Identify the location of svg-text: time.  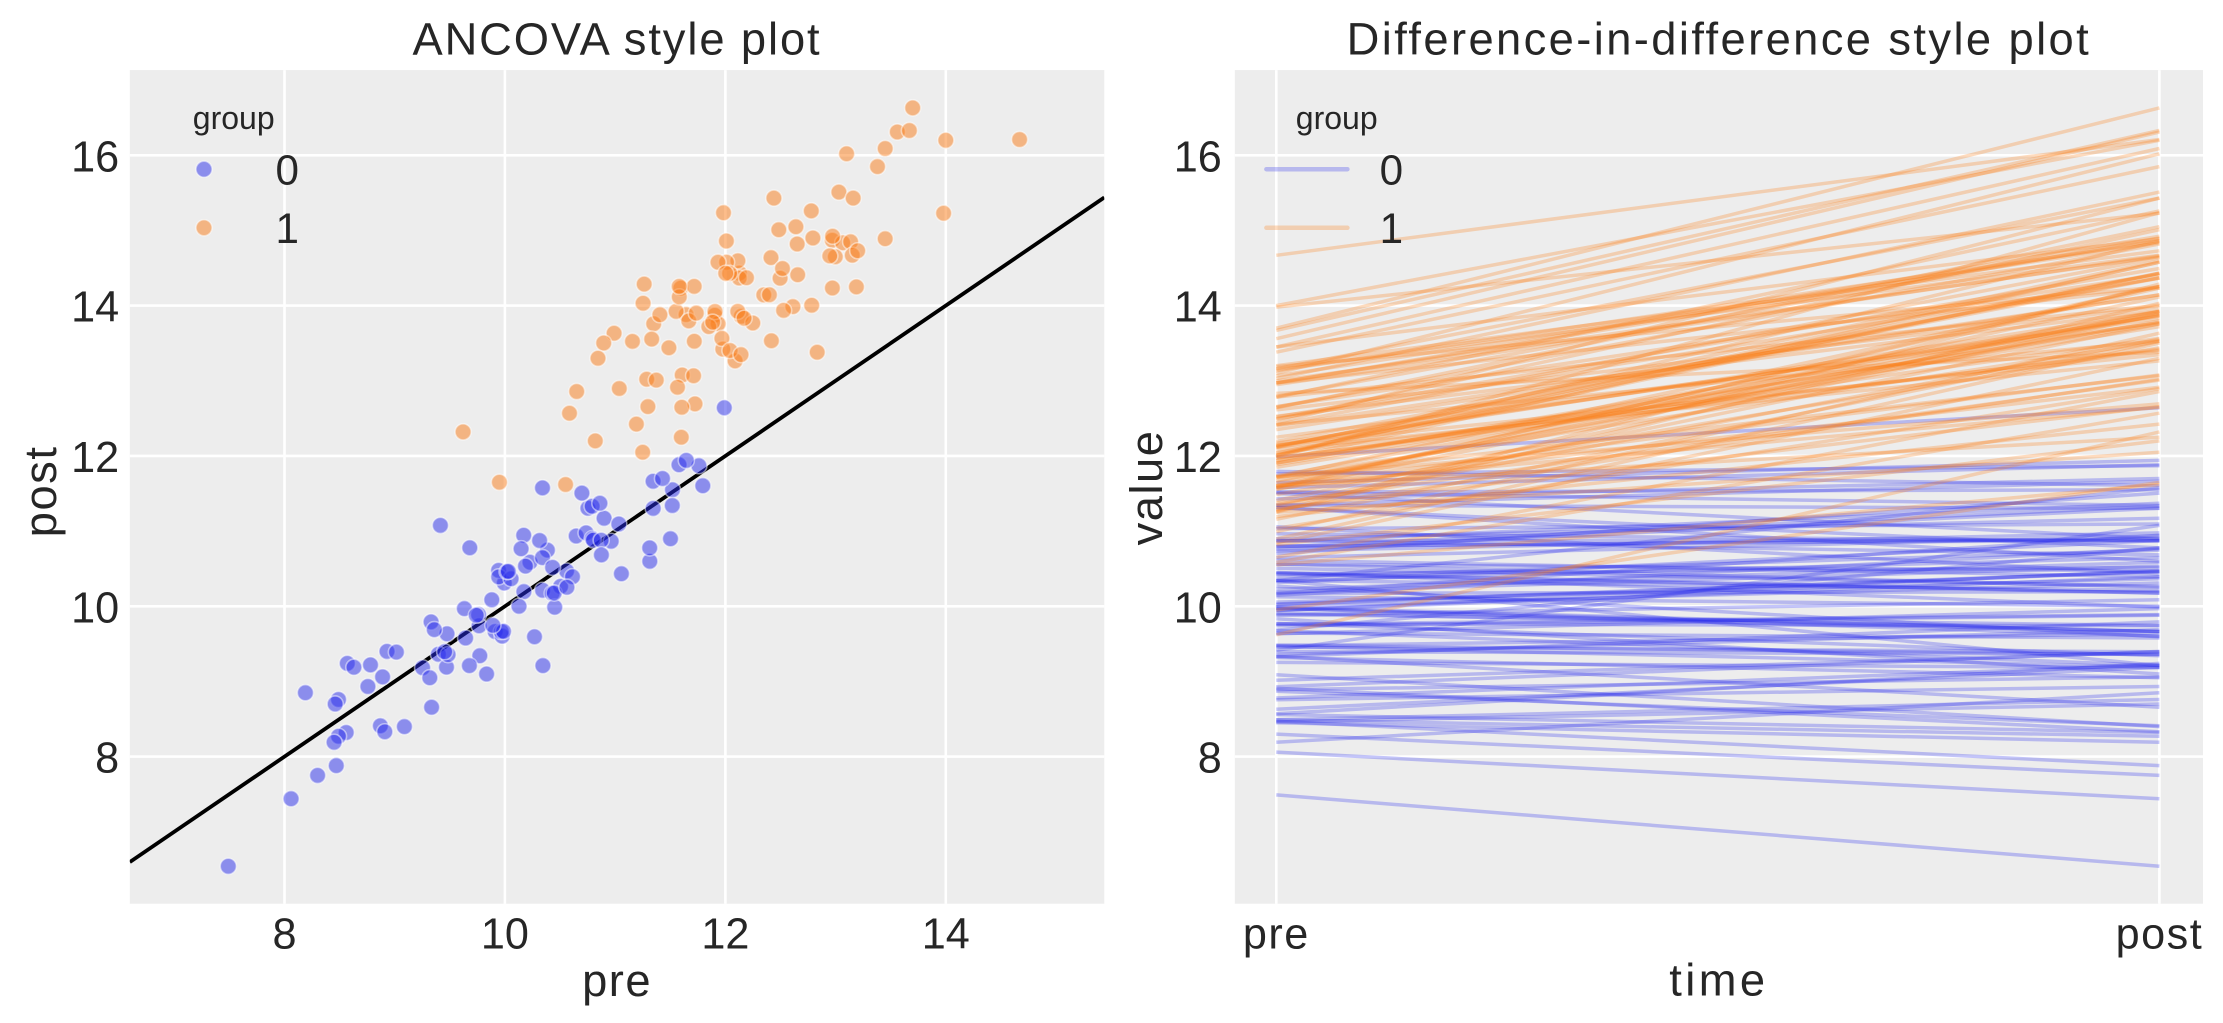
(1718, 979).